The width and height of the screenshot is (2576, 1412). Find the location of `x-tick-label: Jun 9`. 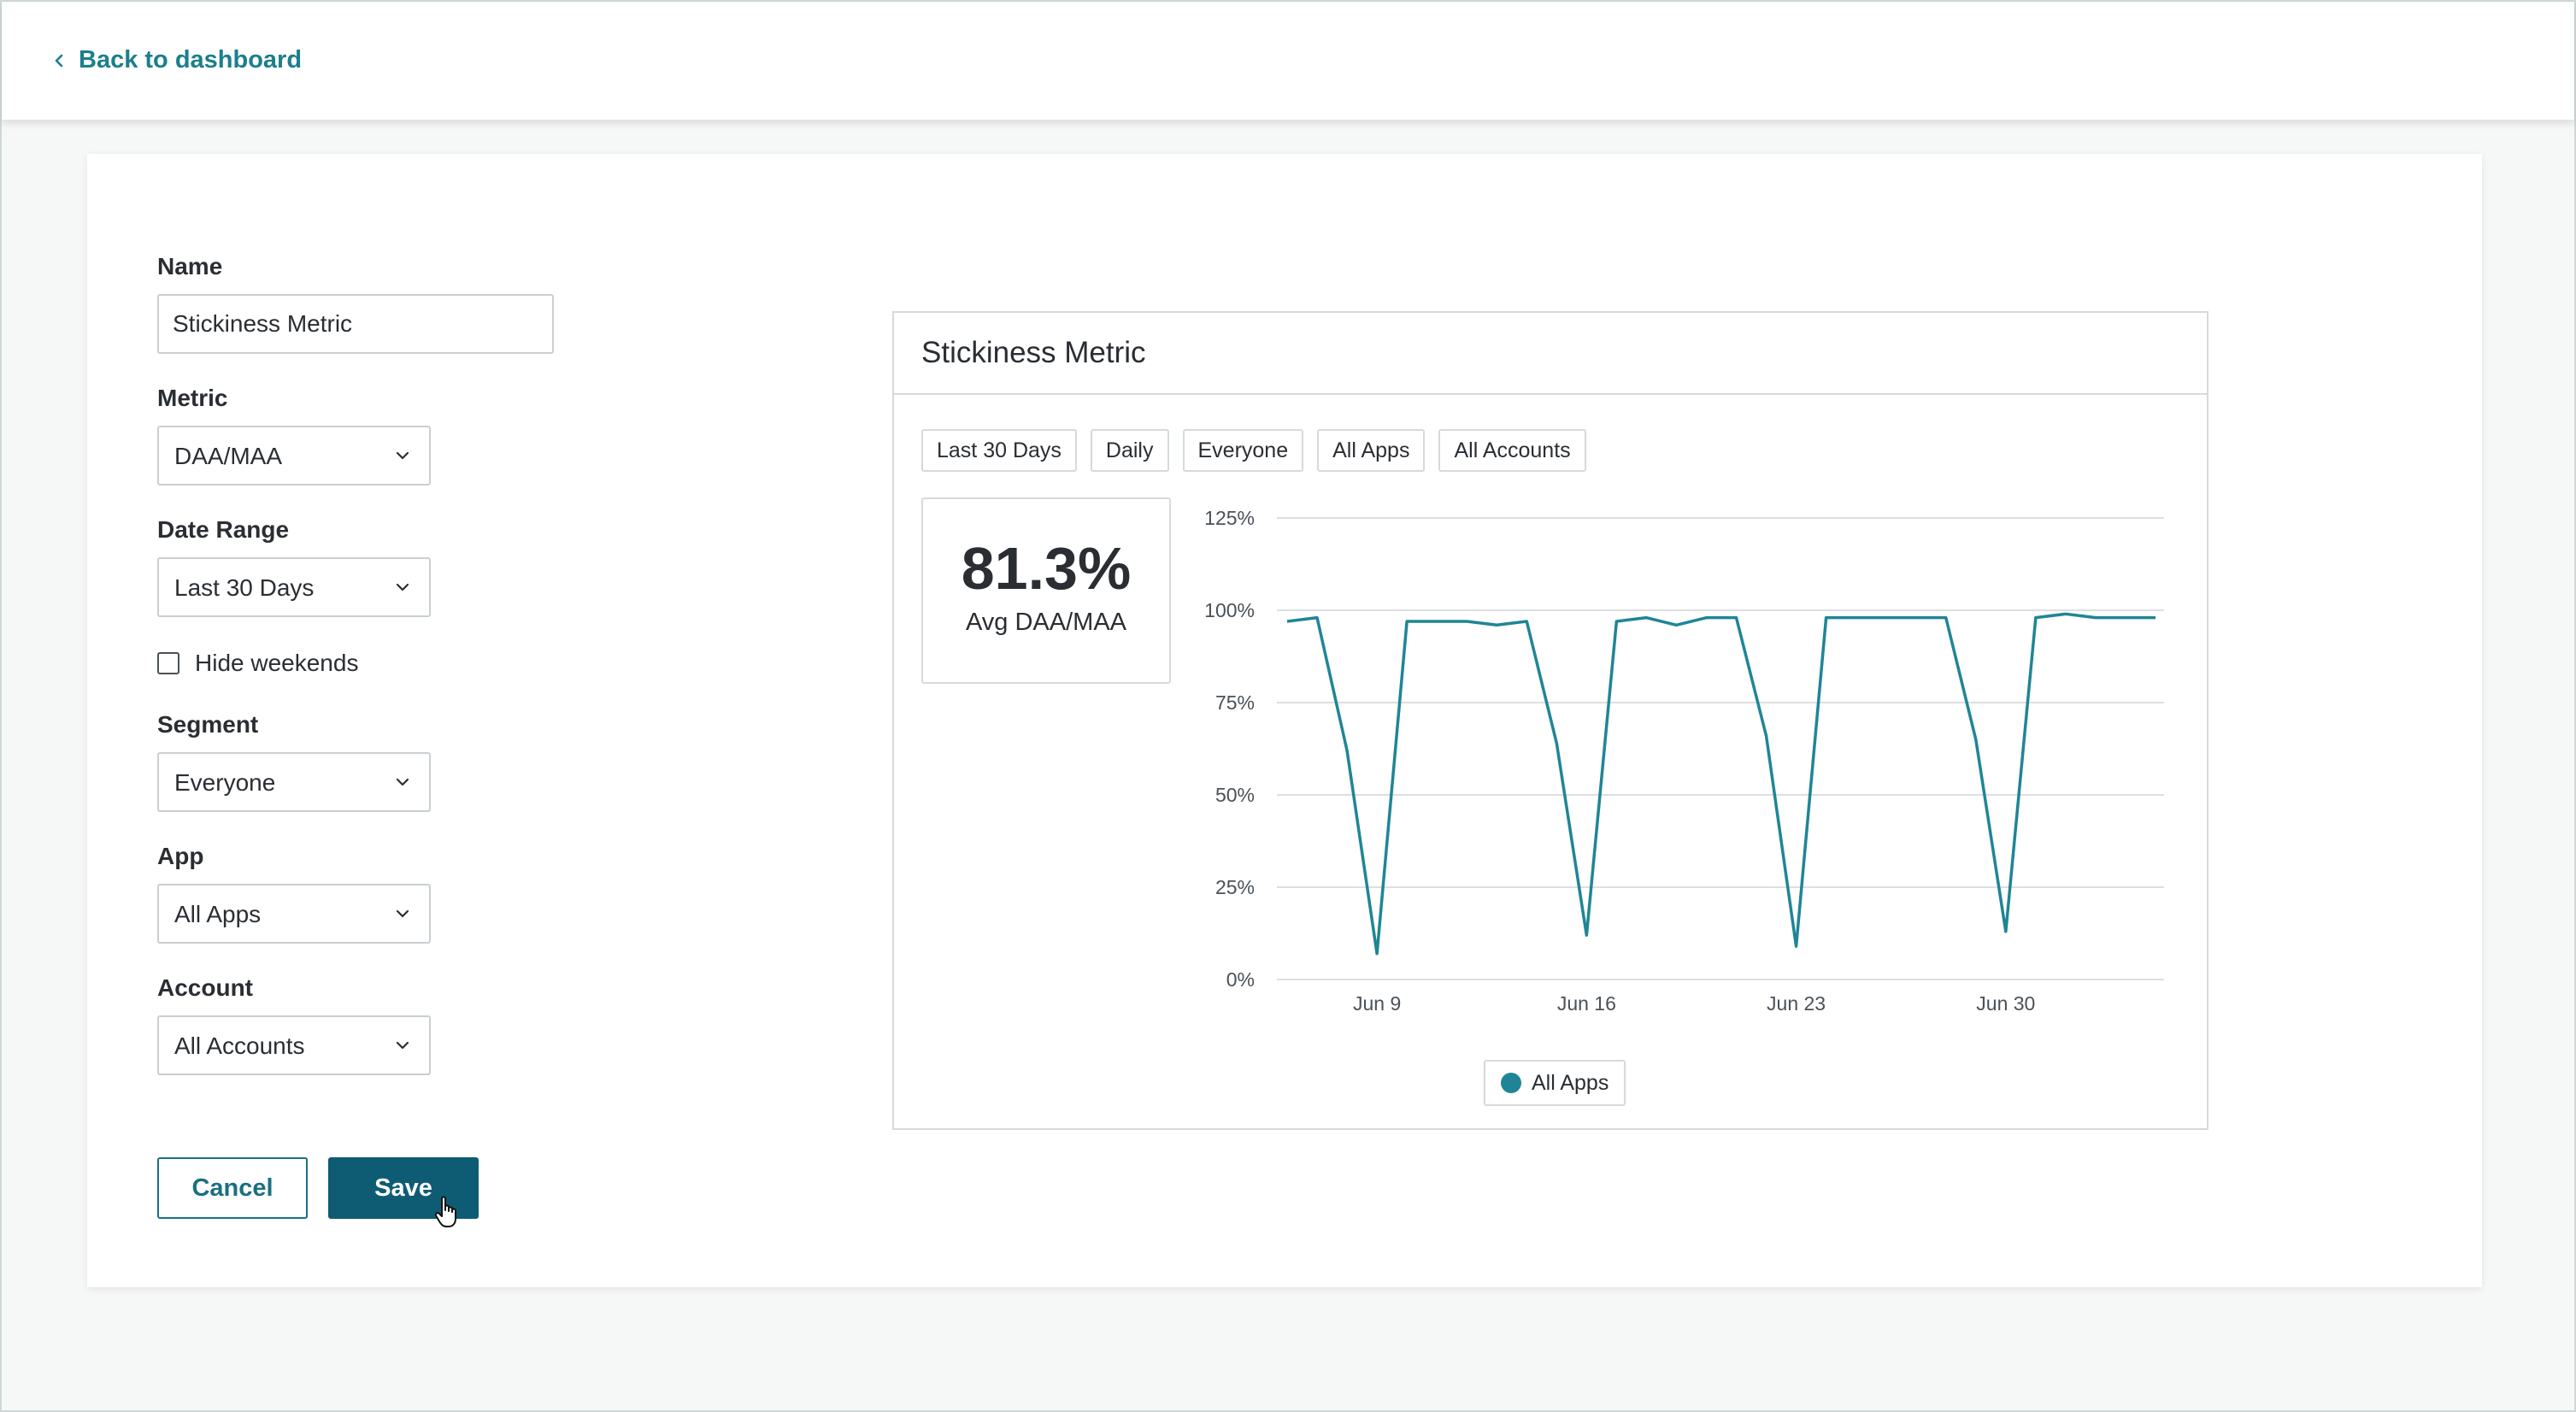

x-tick-label: Jun 9 is located at coordinates (1377, 1003).